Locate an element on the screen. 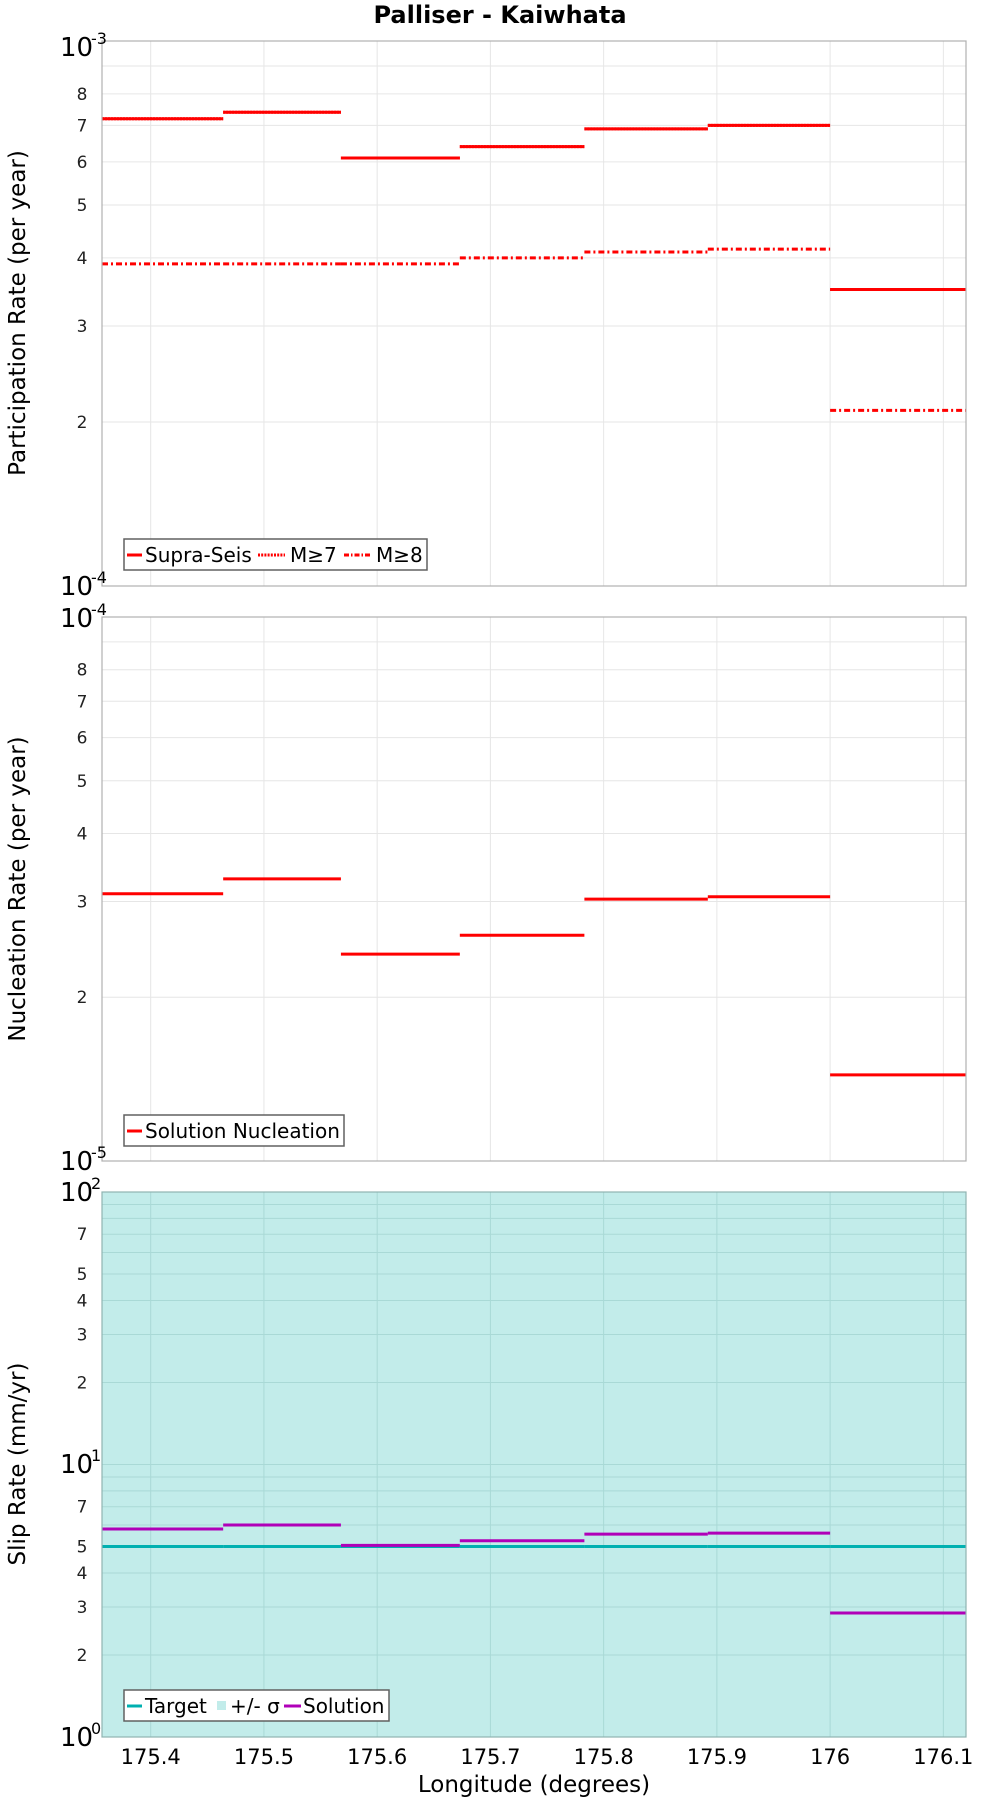  y-decade-exp-top: 2 is located at coordinates (96, 1183).